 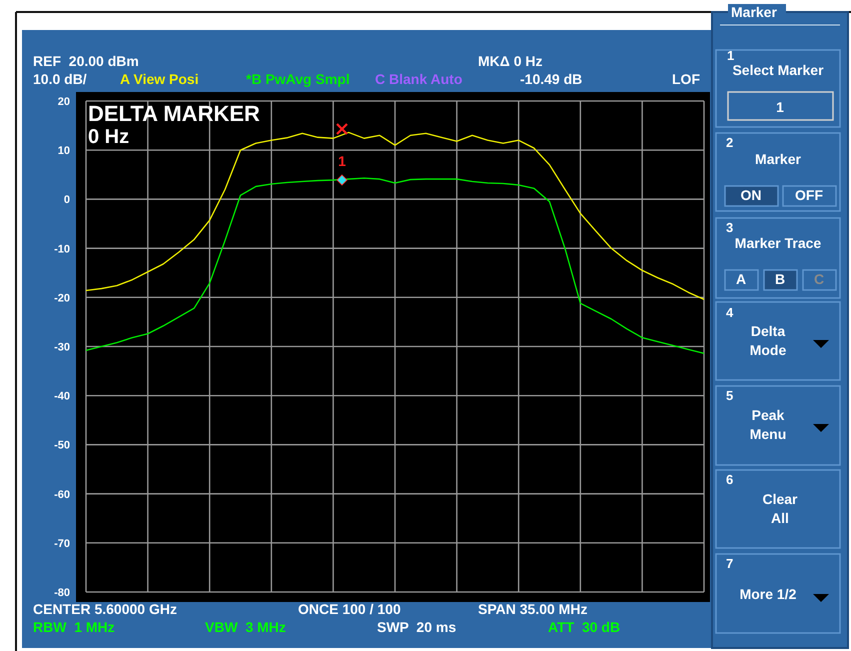 What do you see at coordinates (730, 479) in the screenshot?
I see `text: 6` at bounding box center [730, 479].